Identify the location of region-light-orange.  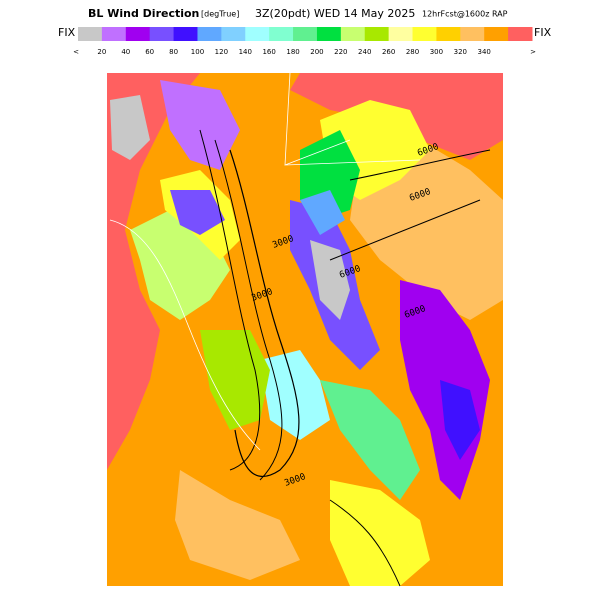
(237, 525).